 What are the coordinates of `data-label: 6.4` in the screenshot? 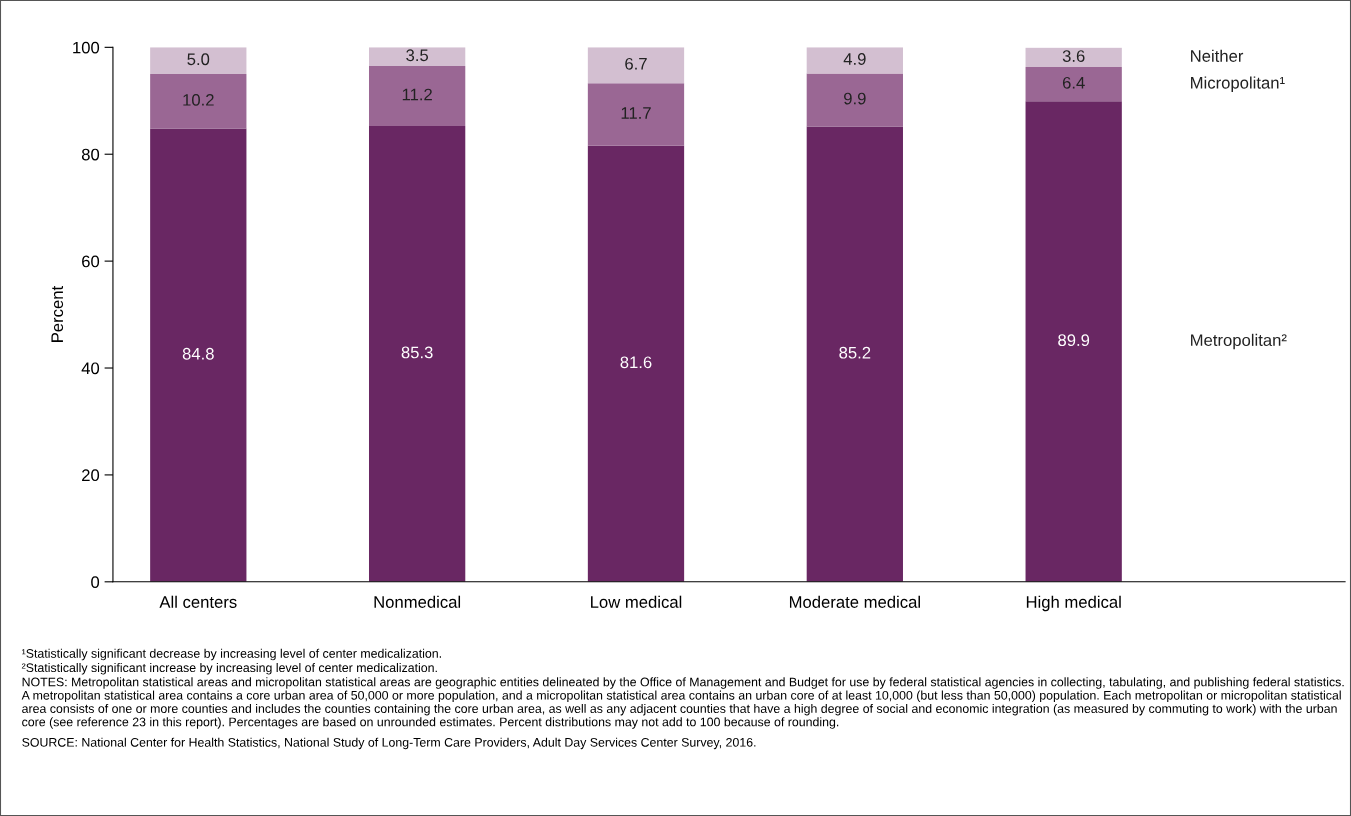 It's located at (1073, 82).